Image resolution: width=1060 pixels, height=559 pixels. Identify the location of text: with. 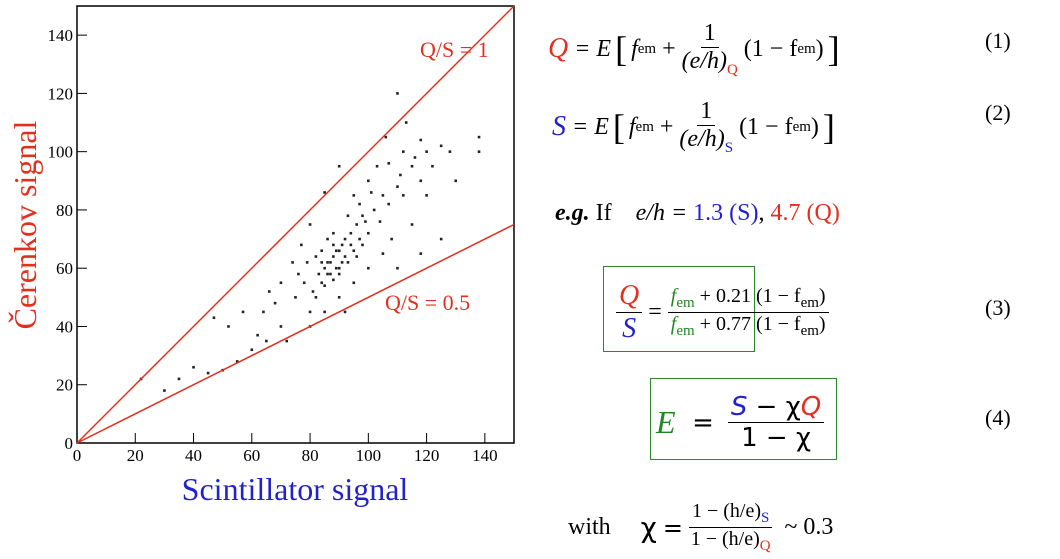
(589, 527).